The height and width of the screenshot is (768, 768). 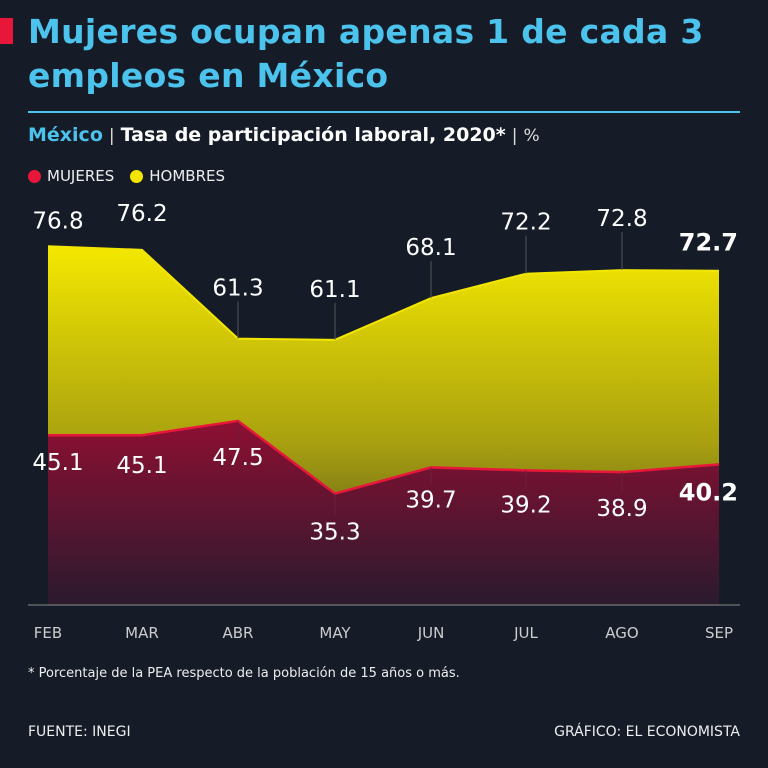 What do you see at coordinates (313, 135) in the screenshot?
I see `subtitle-metric: Tasa de participación laboral, 2020*` at bounding box center [313, 135].